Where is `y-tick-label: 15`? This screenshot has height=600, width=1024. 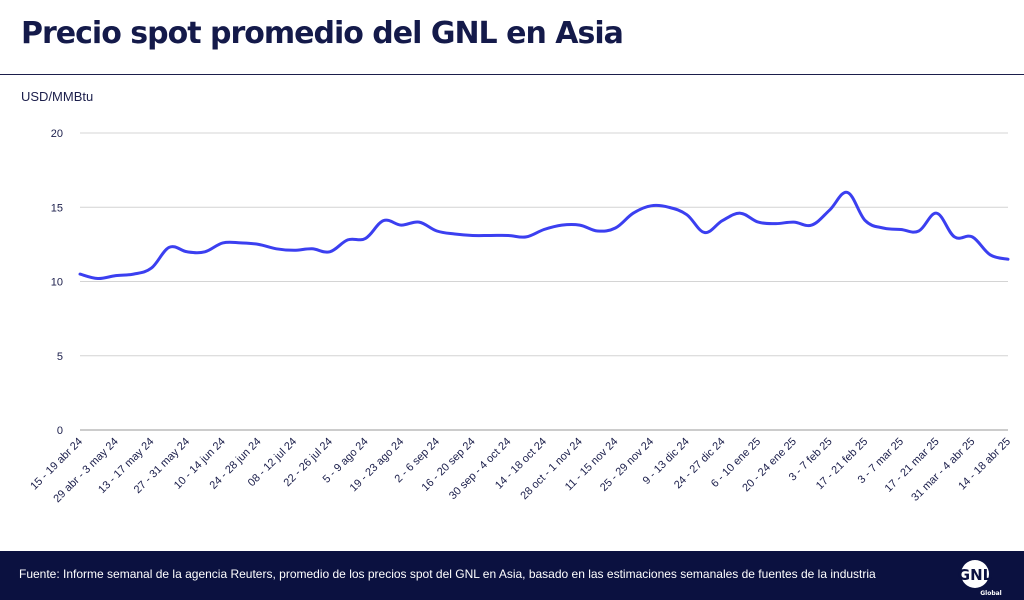
y-tick-label: 15 is located at coordinates (57, 208).